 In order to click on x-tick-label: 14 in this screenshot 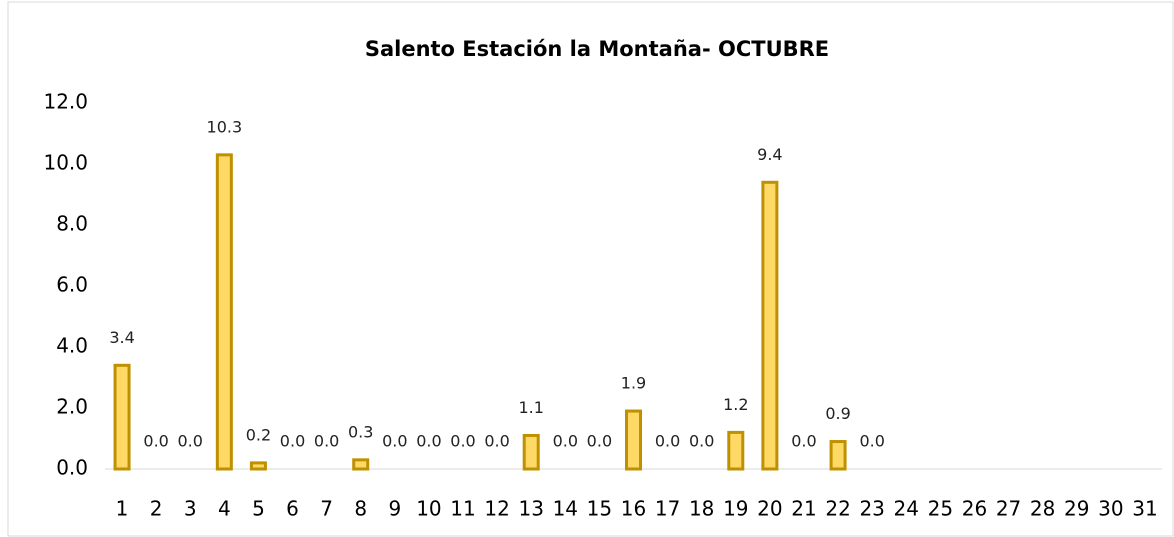, I will do `click(565, 509)`.